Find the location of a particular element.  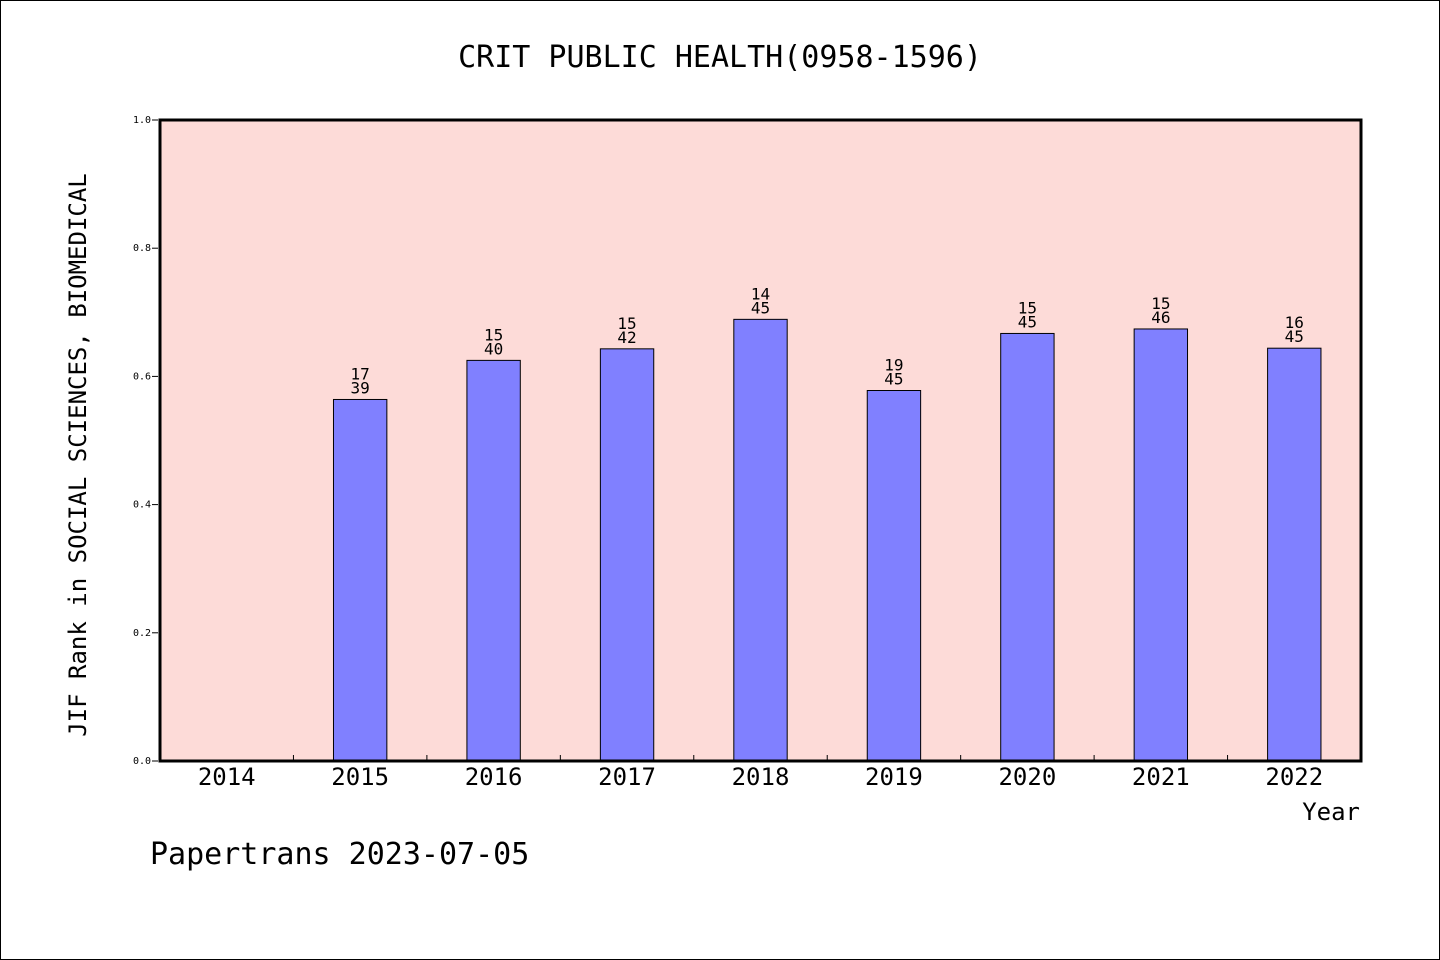

y-tick-label: 0.2 is located at coordinates (142, 633).